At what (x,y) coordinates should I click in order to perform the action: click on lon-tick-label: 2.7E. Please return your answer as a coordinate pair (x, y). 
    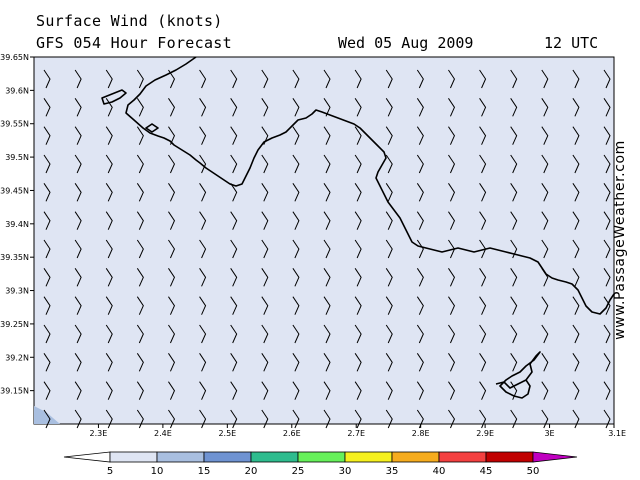
    Looking at the image, I should click on (356, 433).